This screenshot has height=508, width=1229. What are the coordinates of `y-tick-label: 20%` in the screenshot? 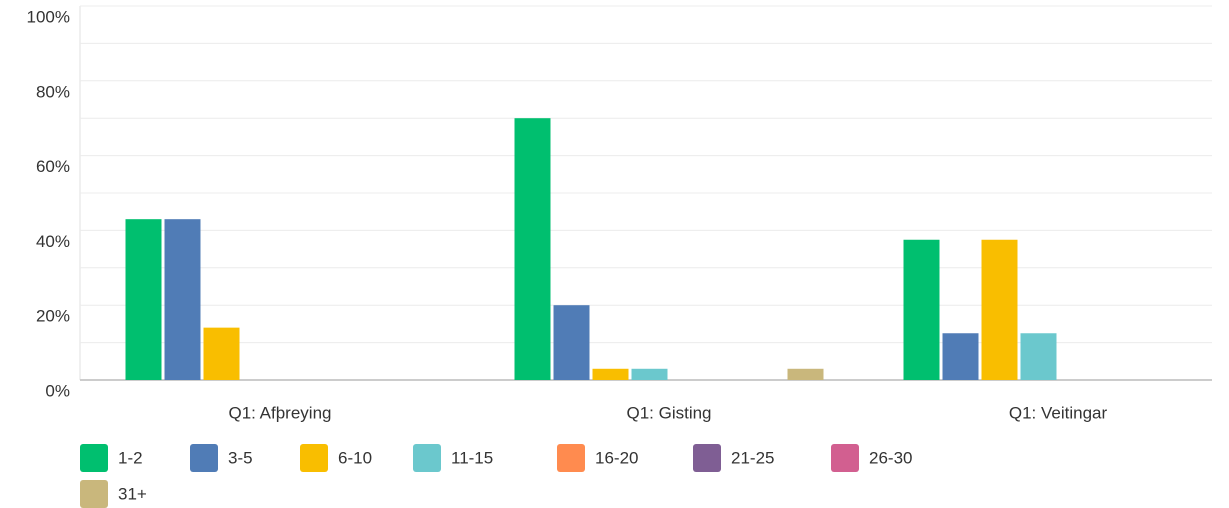 It's located at (53, 316).